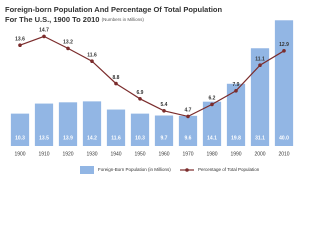 This screenshot has width=320, height=240. I want to click on value-label: 9.7, so click(164, 138).